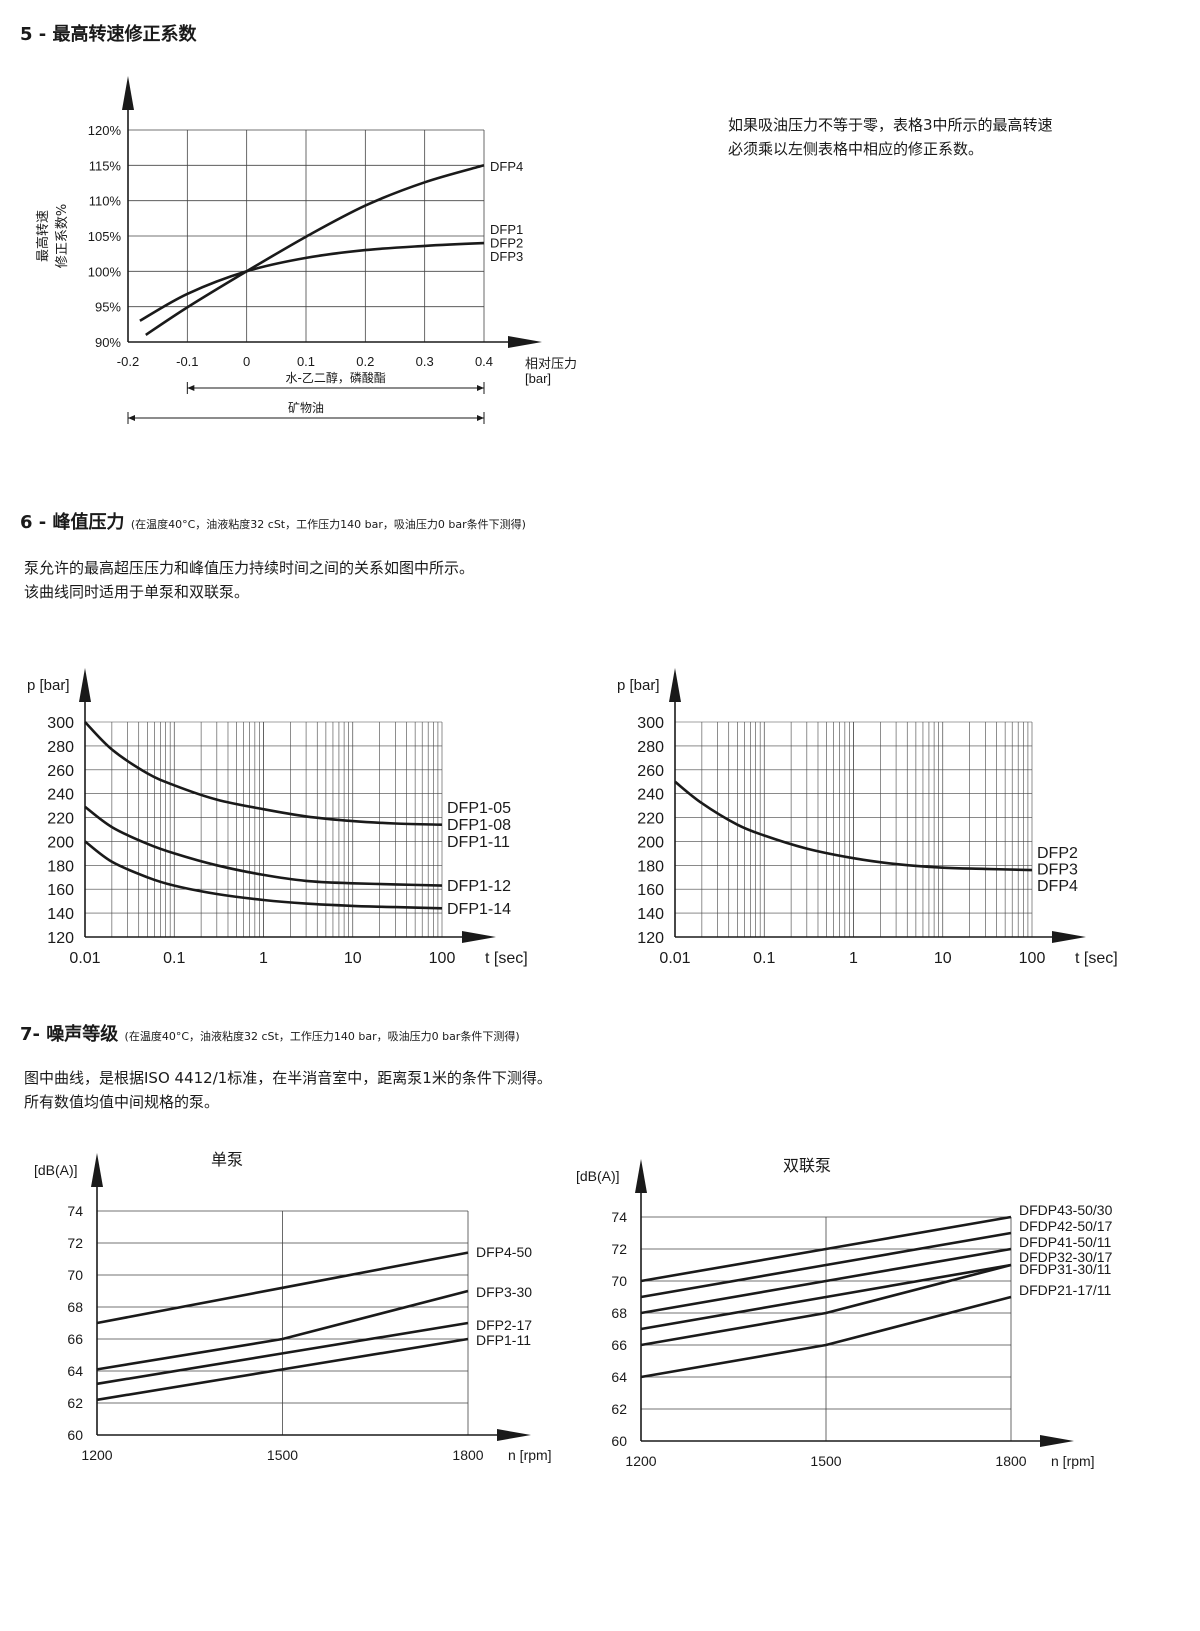  What do you see at coordinates (122, 1102) in the screenshot?
I see `description-line: 所有数值均值中间规格的泵。` at bounding box center [122, 1102].